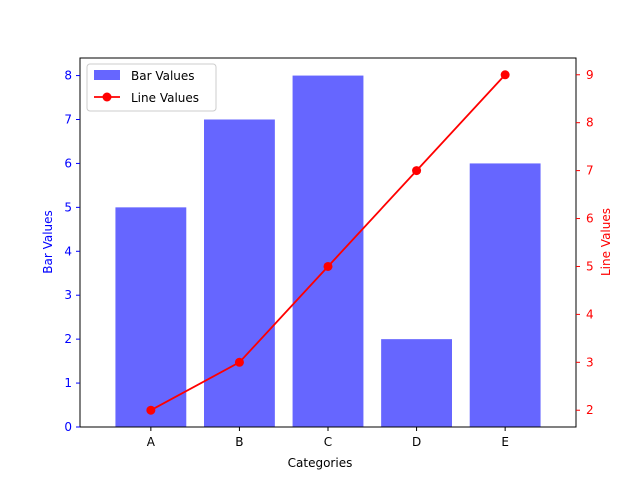 The width and height of the screenshot is (640, 484). I want to click on line-point-C, so click(328, 266).